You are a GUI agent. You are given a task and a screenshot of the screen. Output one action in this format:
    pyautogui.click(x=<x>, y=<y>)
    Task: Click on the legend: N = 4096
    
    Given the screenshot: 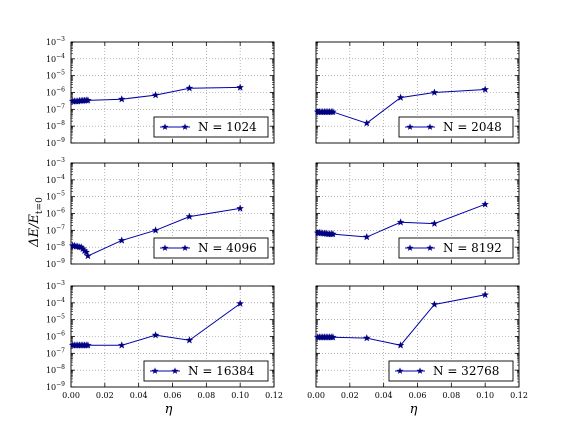 What is the action you would take?
    pyautogui.click(x=211, y=248)
    